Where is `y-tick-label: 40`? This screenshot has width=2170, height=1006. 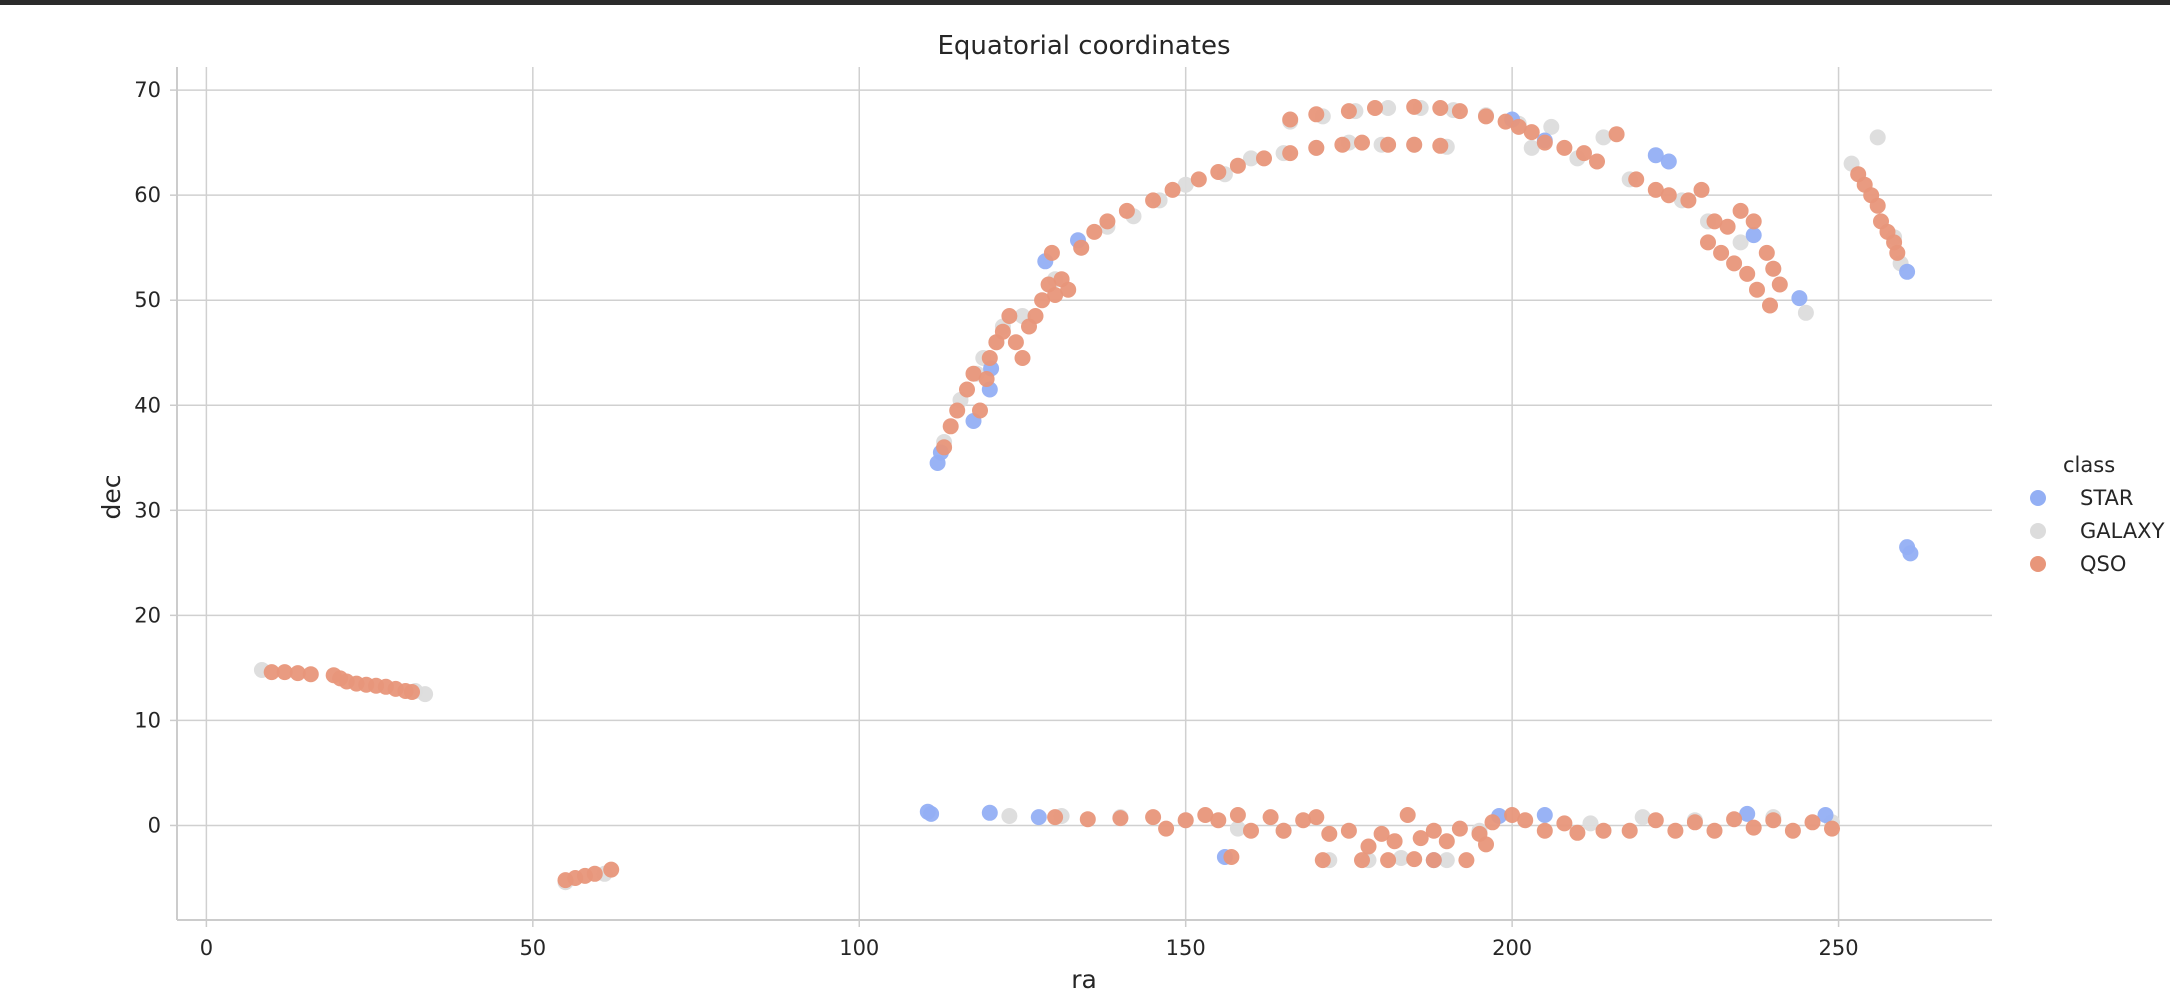
y-tick-label: 40 is located at coordinates (147, 405).